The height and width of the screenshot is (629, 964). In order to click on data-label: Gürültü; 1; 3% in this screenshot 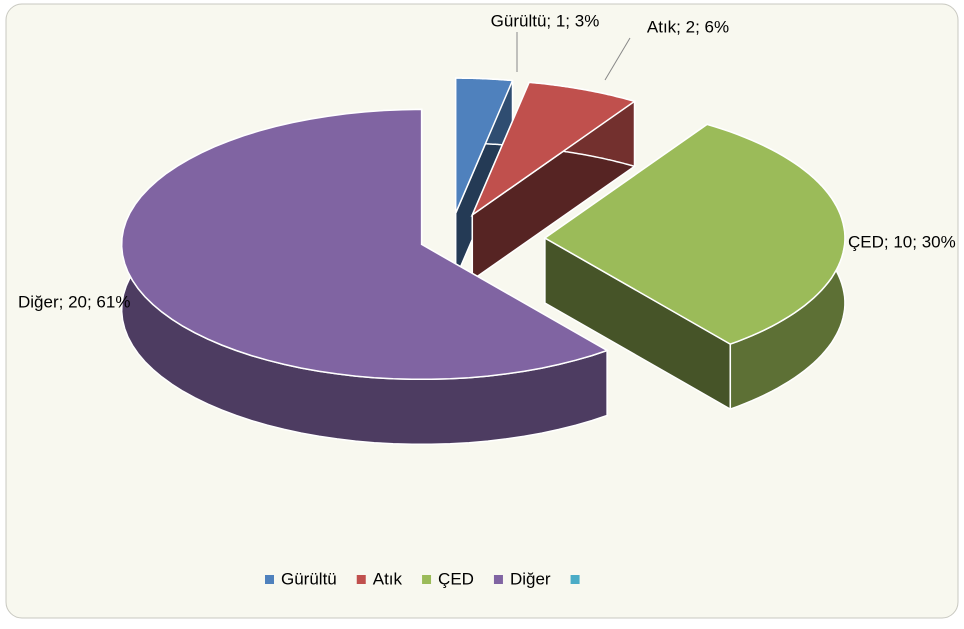, I will do `click(545, 20)`.